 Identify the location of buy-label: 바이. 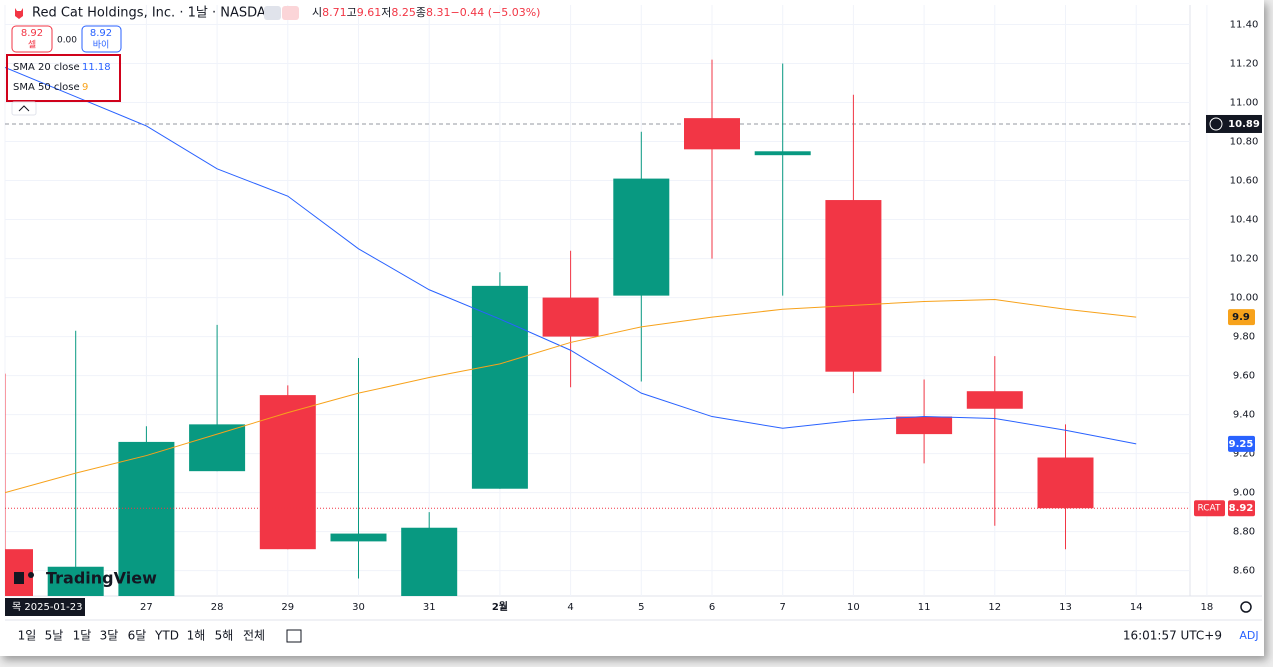
(101, 45).